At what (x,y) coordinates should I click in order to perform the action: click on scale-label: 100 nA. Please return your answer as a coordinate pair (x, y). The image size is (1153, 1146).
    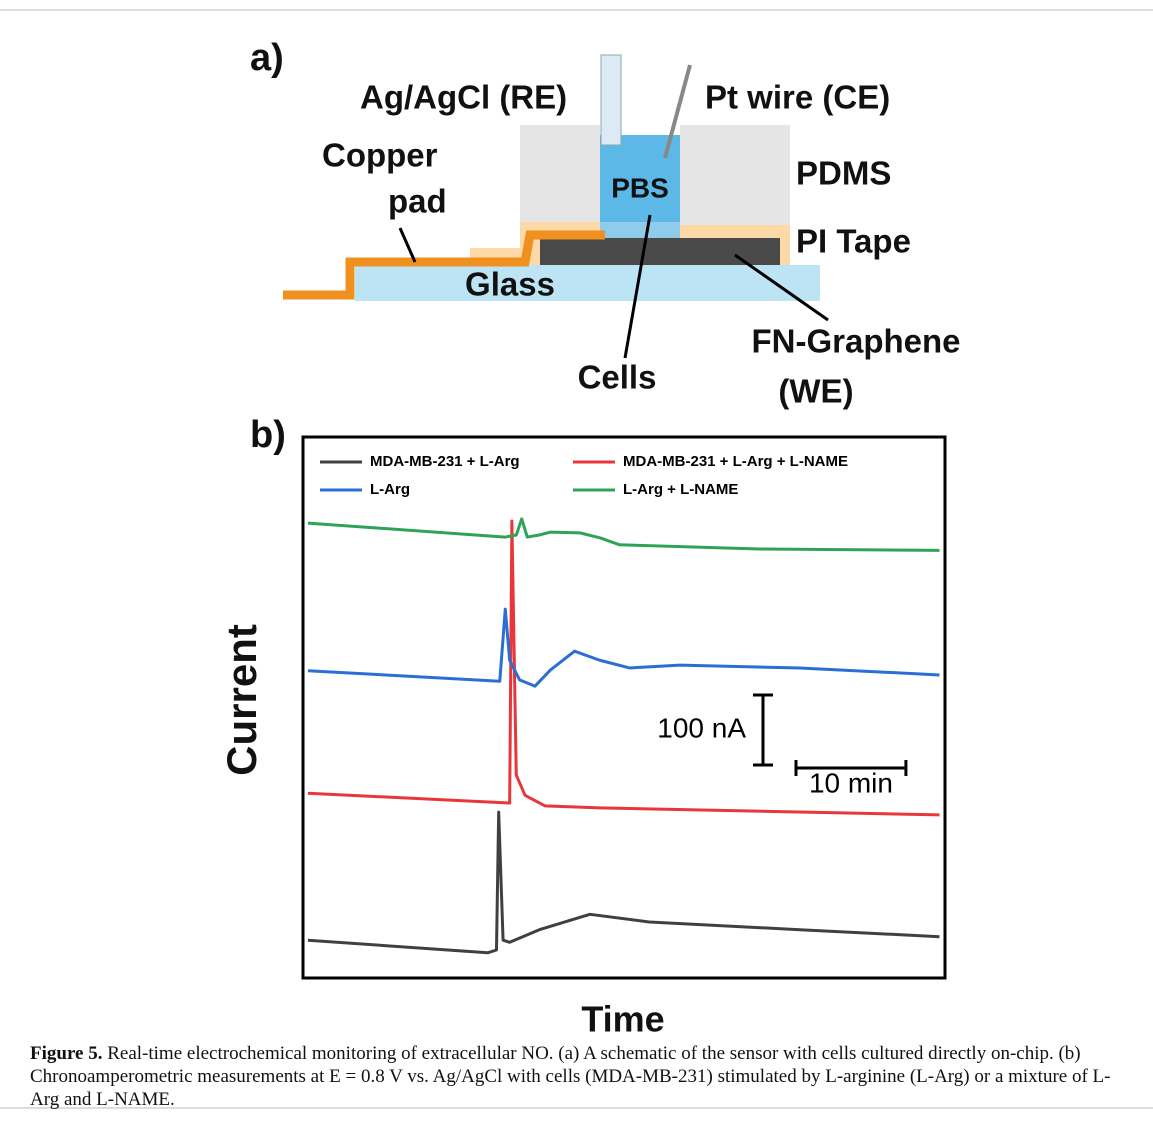
    Looking at the image, I should click on (701, 727).